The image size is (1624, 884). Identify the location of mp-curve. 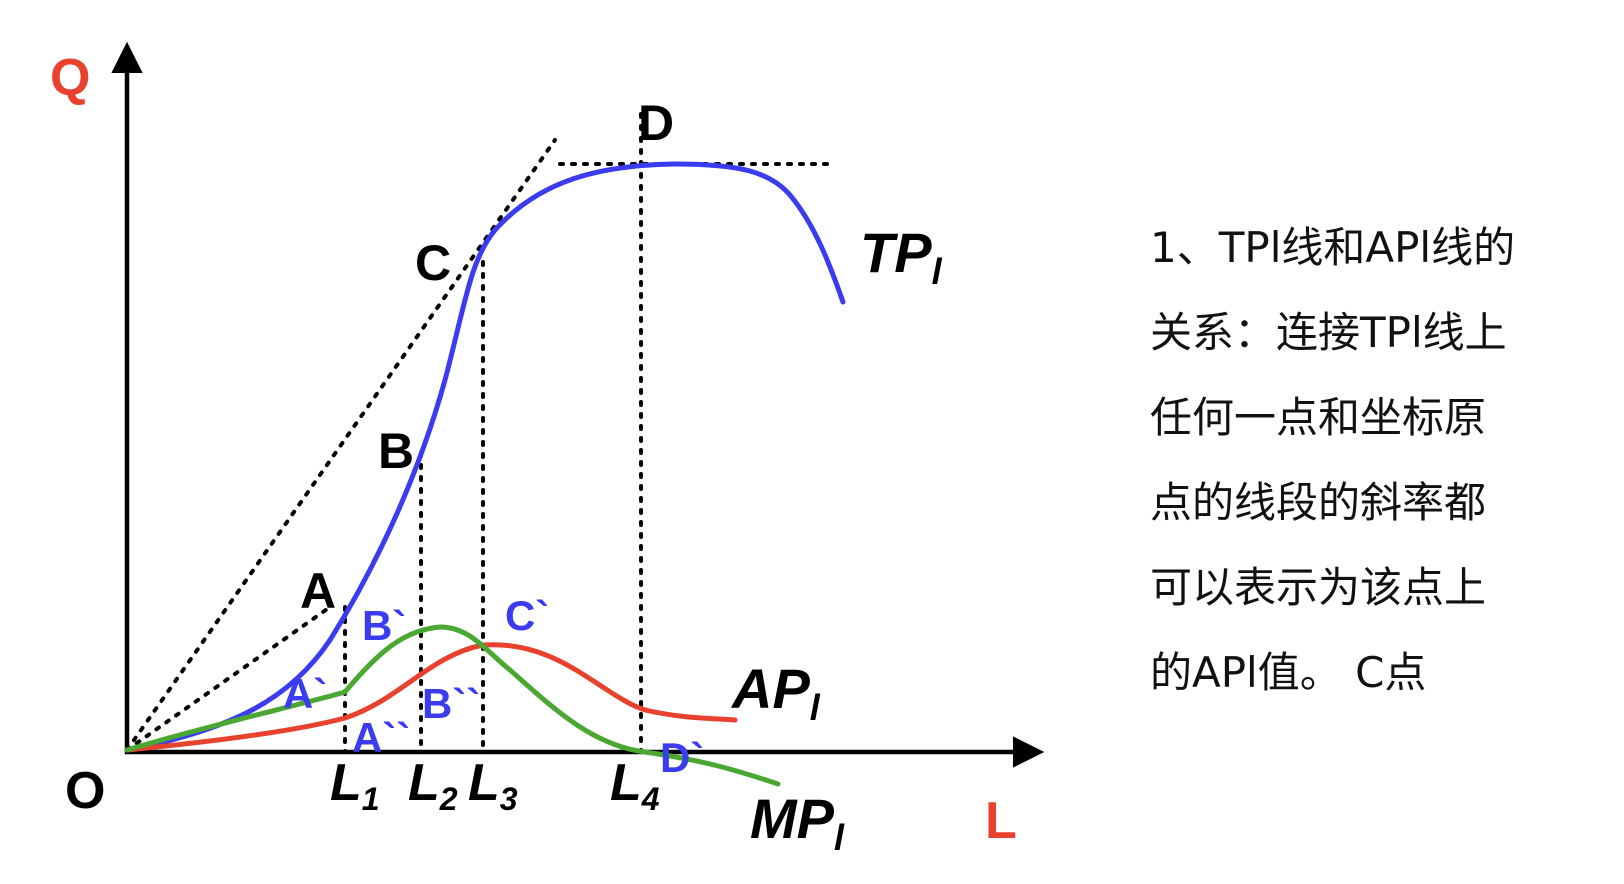
(452, 705).